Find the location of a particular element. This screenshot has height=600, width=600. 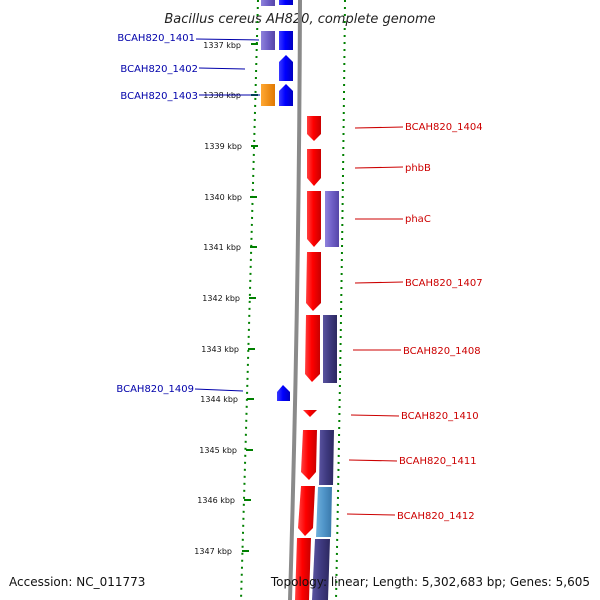

reverse-strand-genes is located at coordinates (308, 358).